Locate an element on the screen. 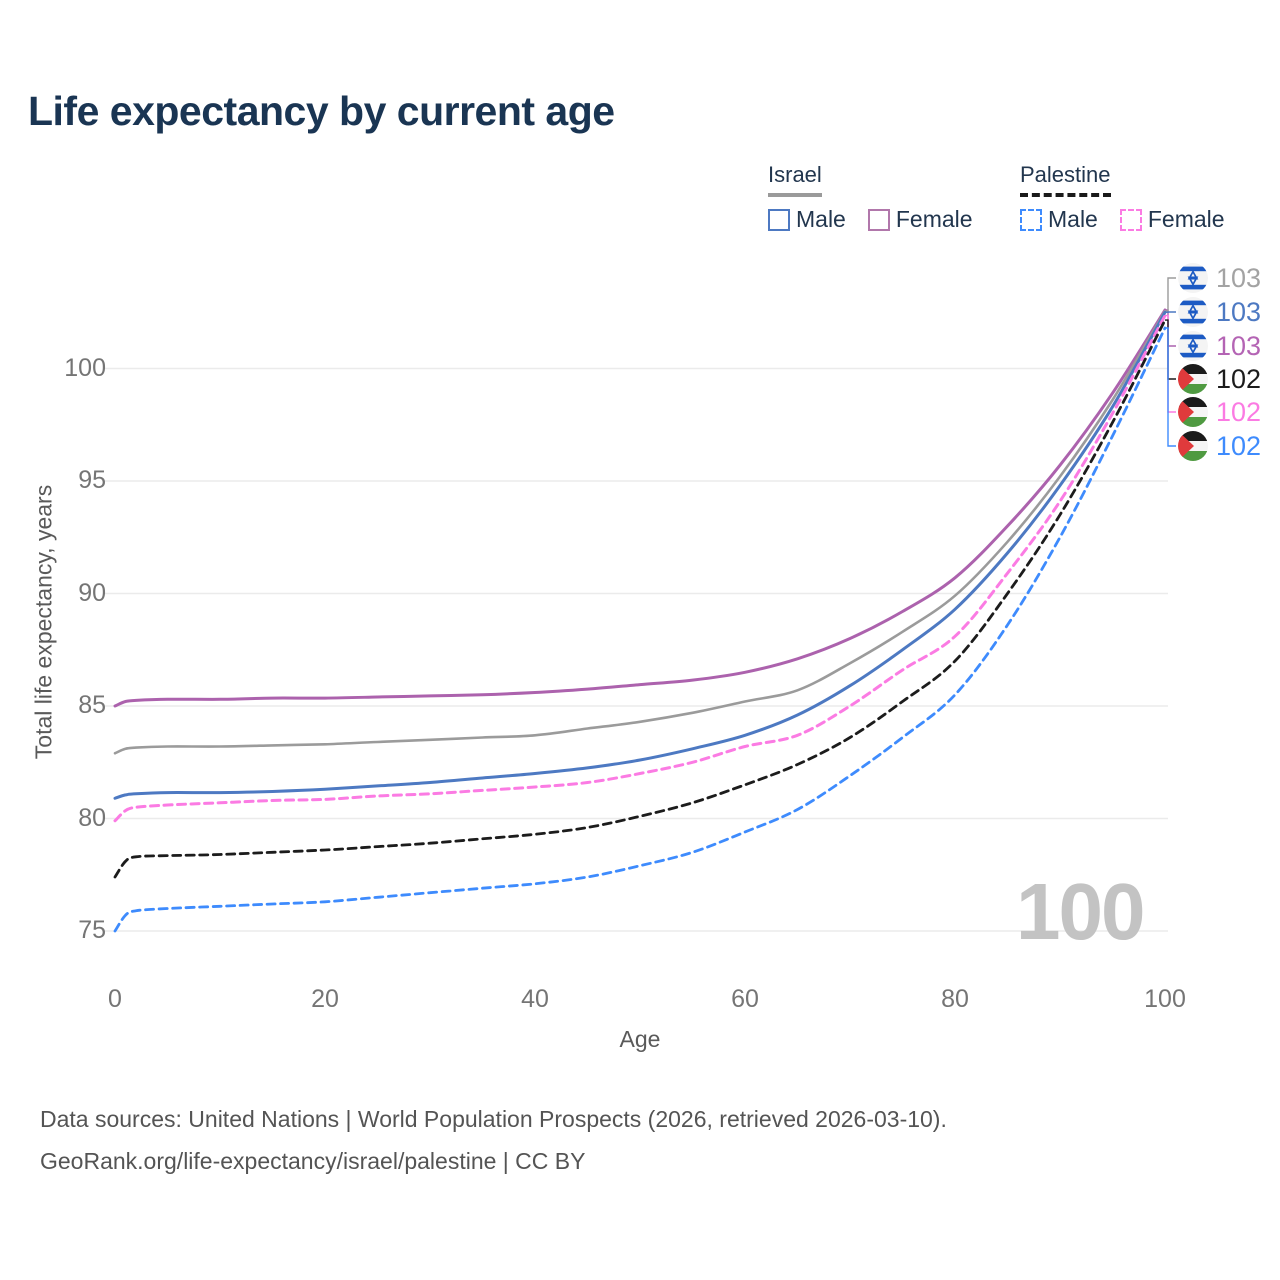 This screenshot has width=1280, height=1280. legend-item-israel-male: Male is located at coordinates (807, 219).